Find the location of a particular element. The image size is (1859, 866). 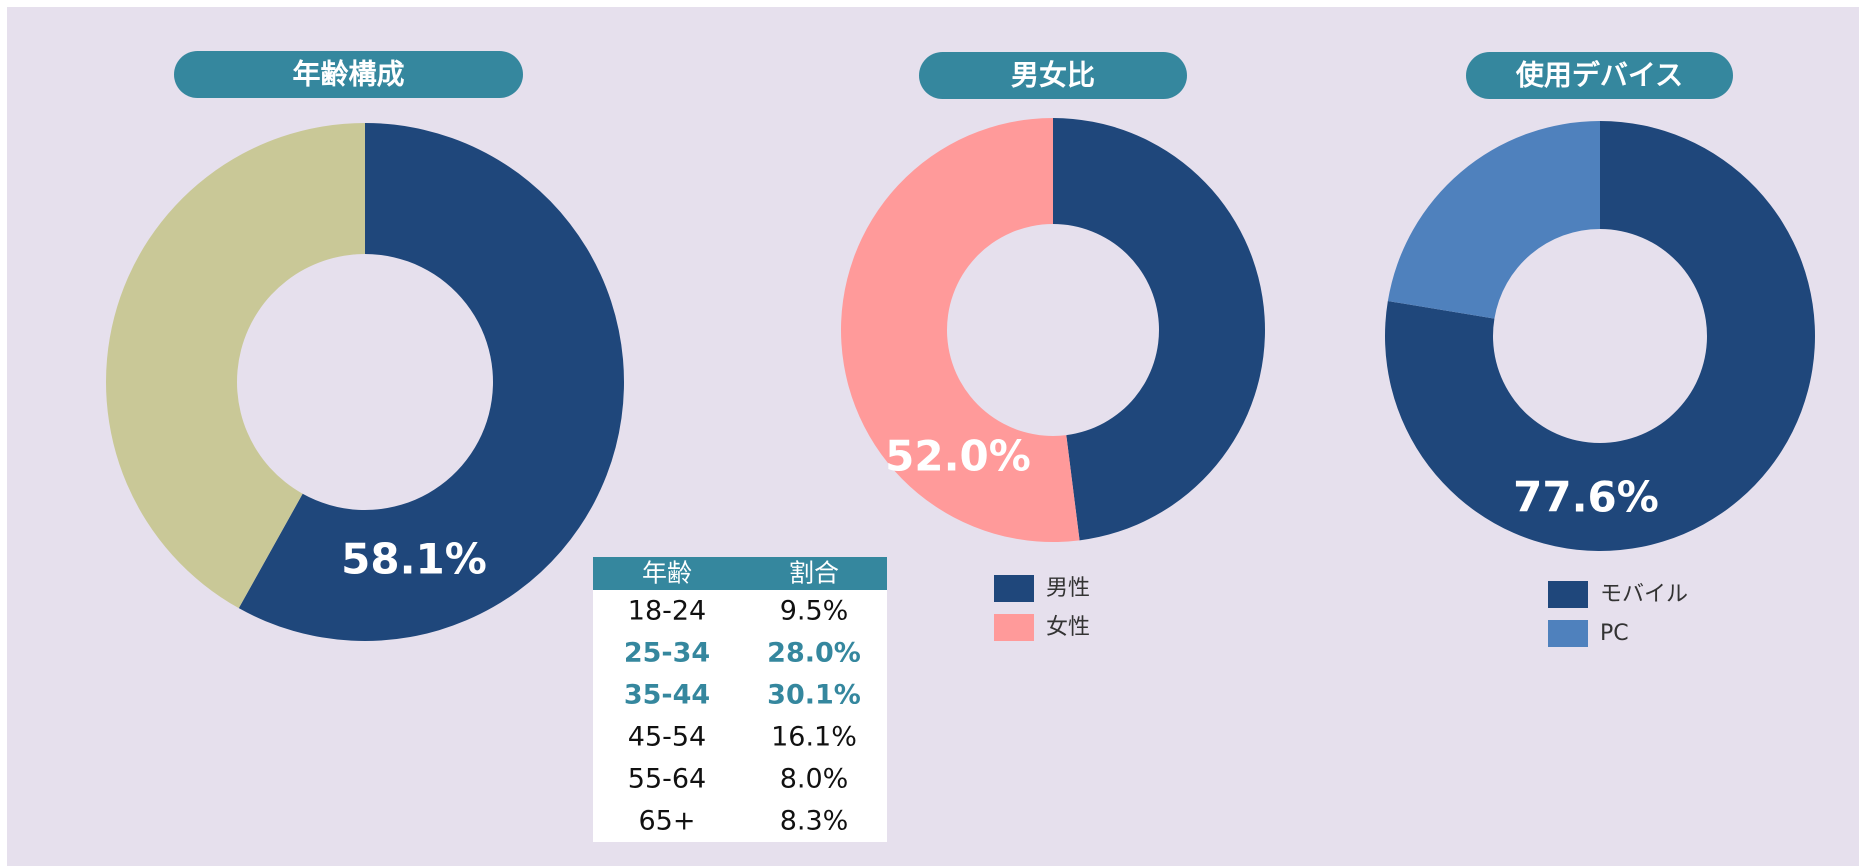

table-cell: 16.1% is located at coordinates (814, 737).